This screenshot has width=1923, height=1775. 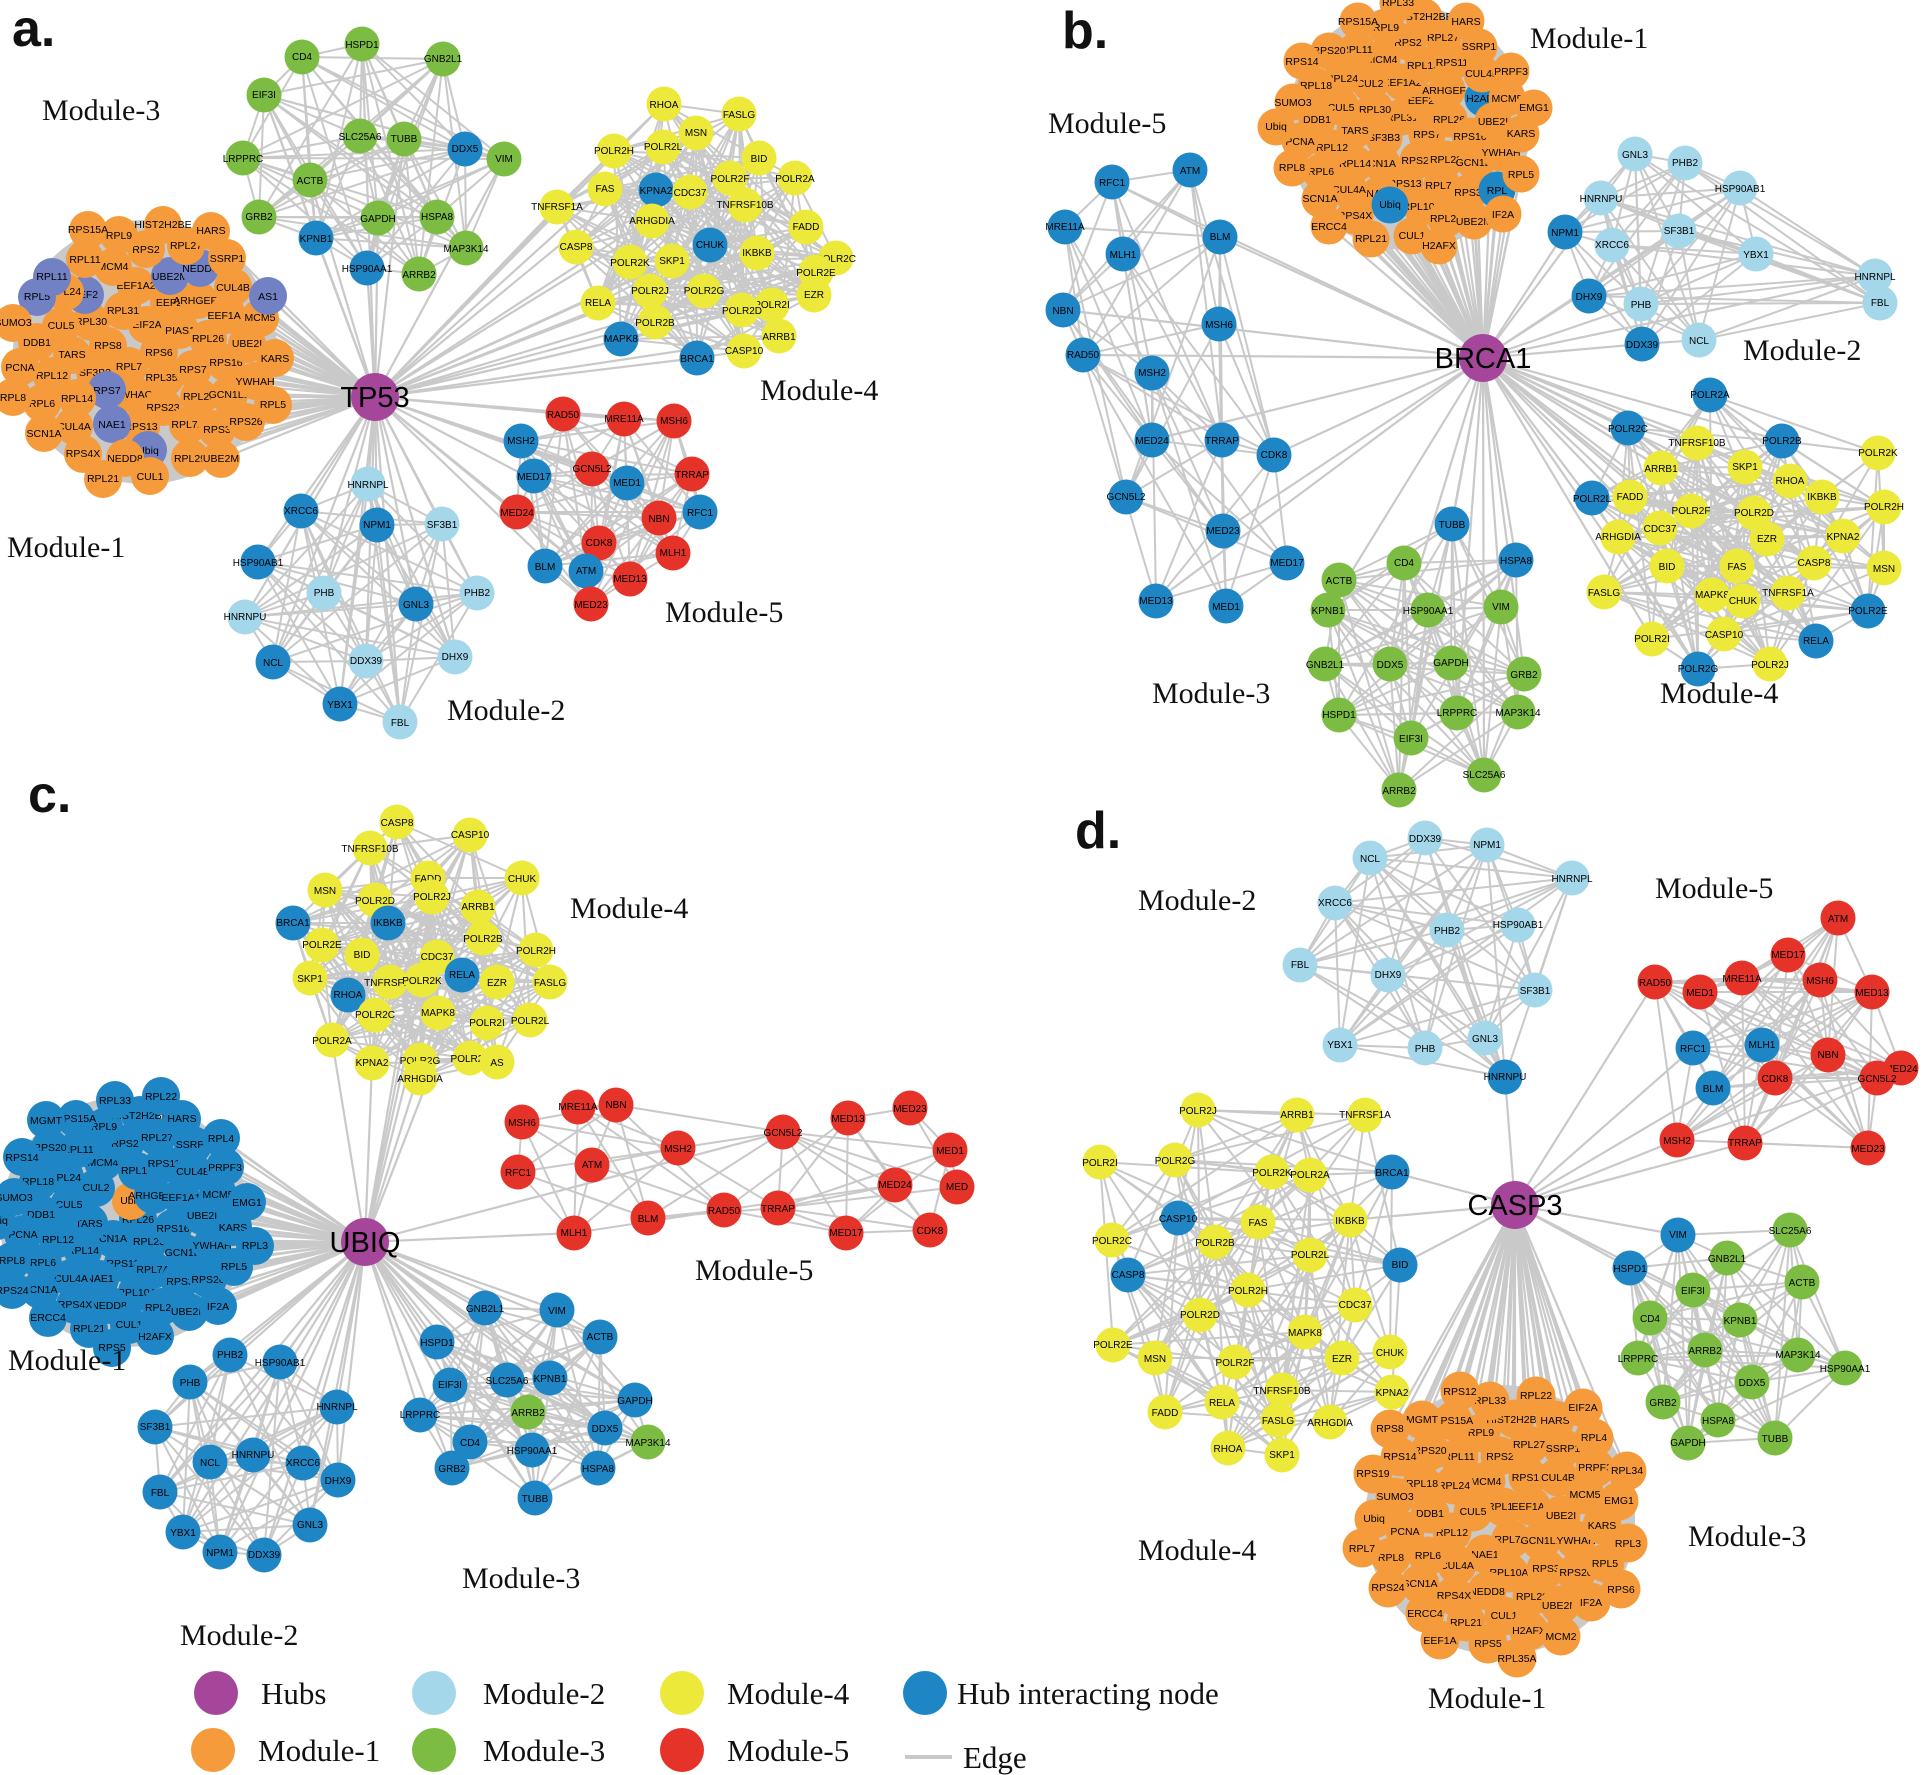 I want to click on svg-text: ERCC4, so click(x=1425, y=1614).